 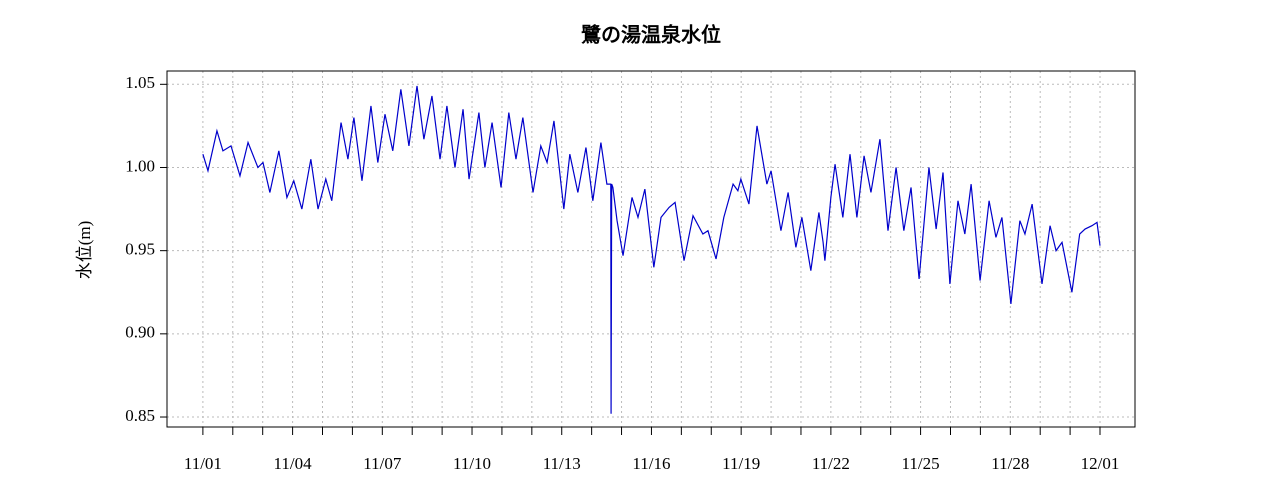 I want to click on y-tick-label: 1.00, so click(x=140, y=165).